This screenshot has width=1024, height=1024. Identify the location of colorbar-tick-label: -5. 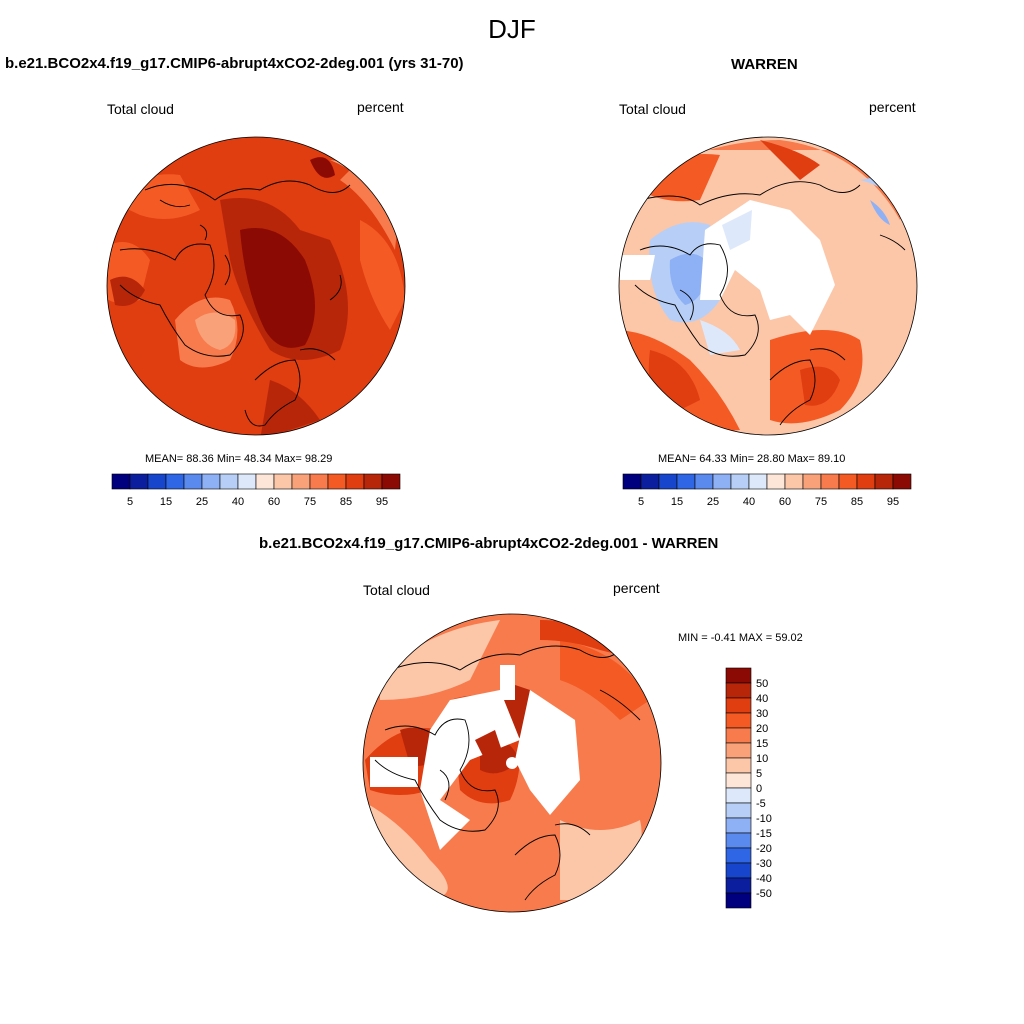
(761, 804).